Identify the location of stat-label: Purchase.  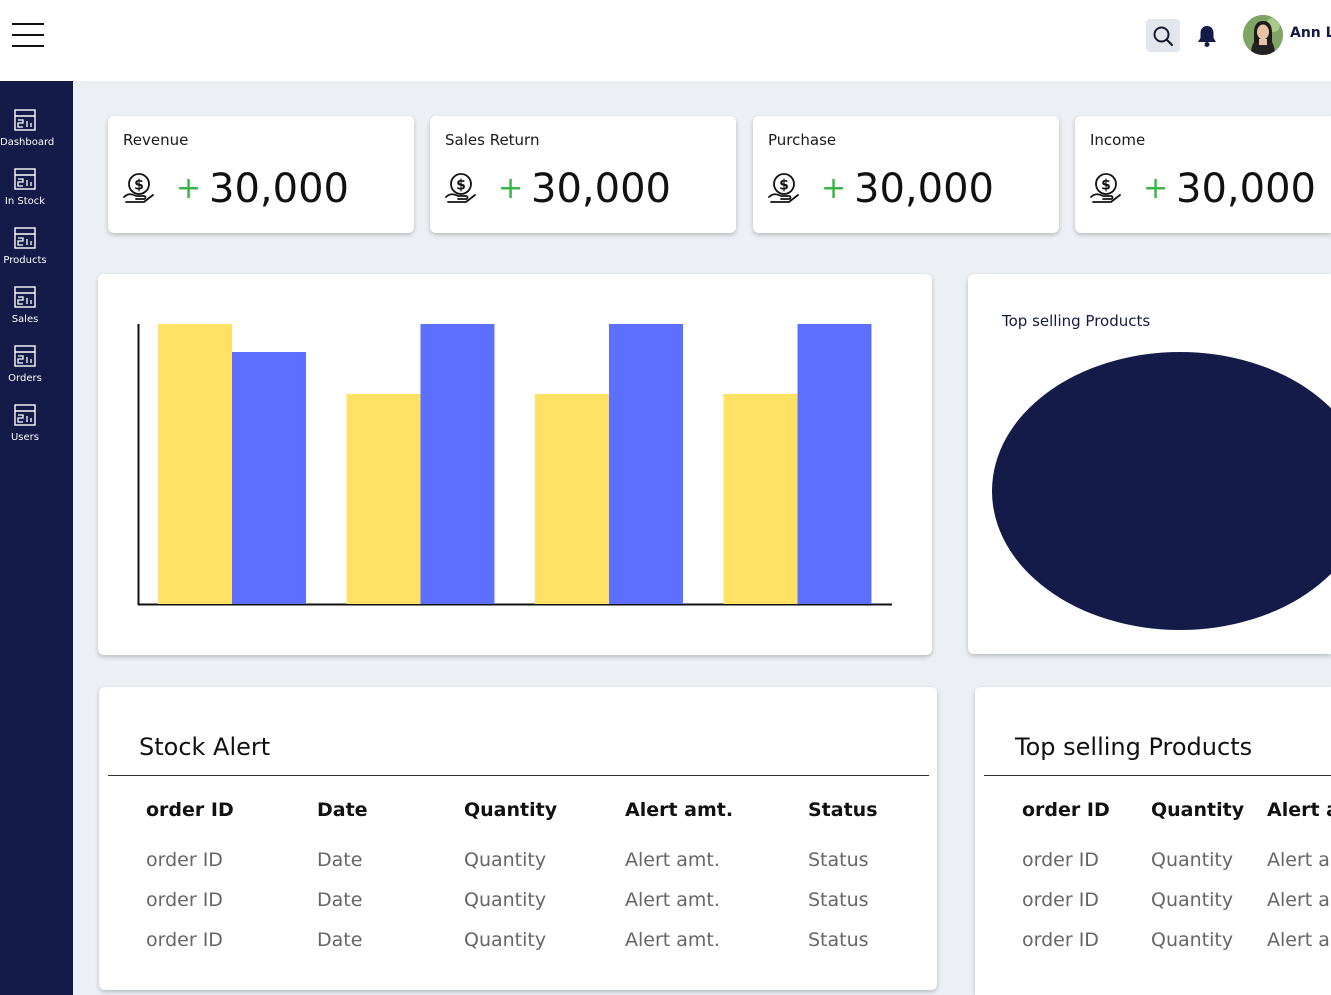
(802, 140).